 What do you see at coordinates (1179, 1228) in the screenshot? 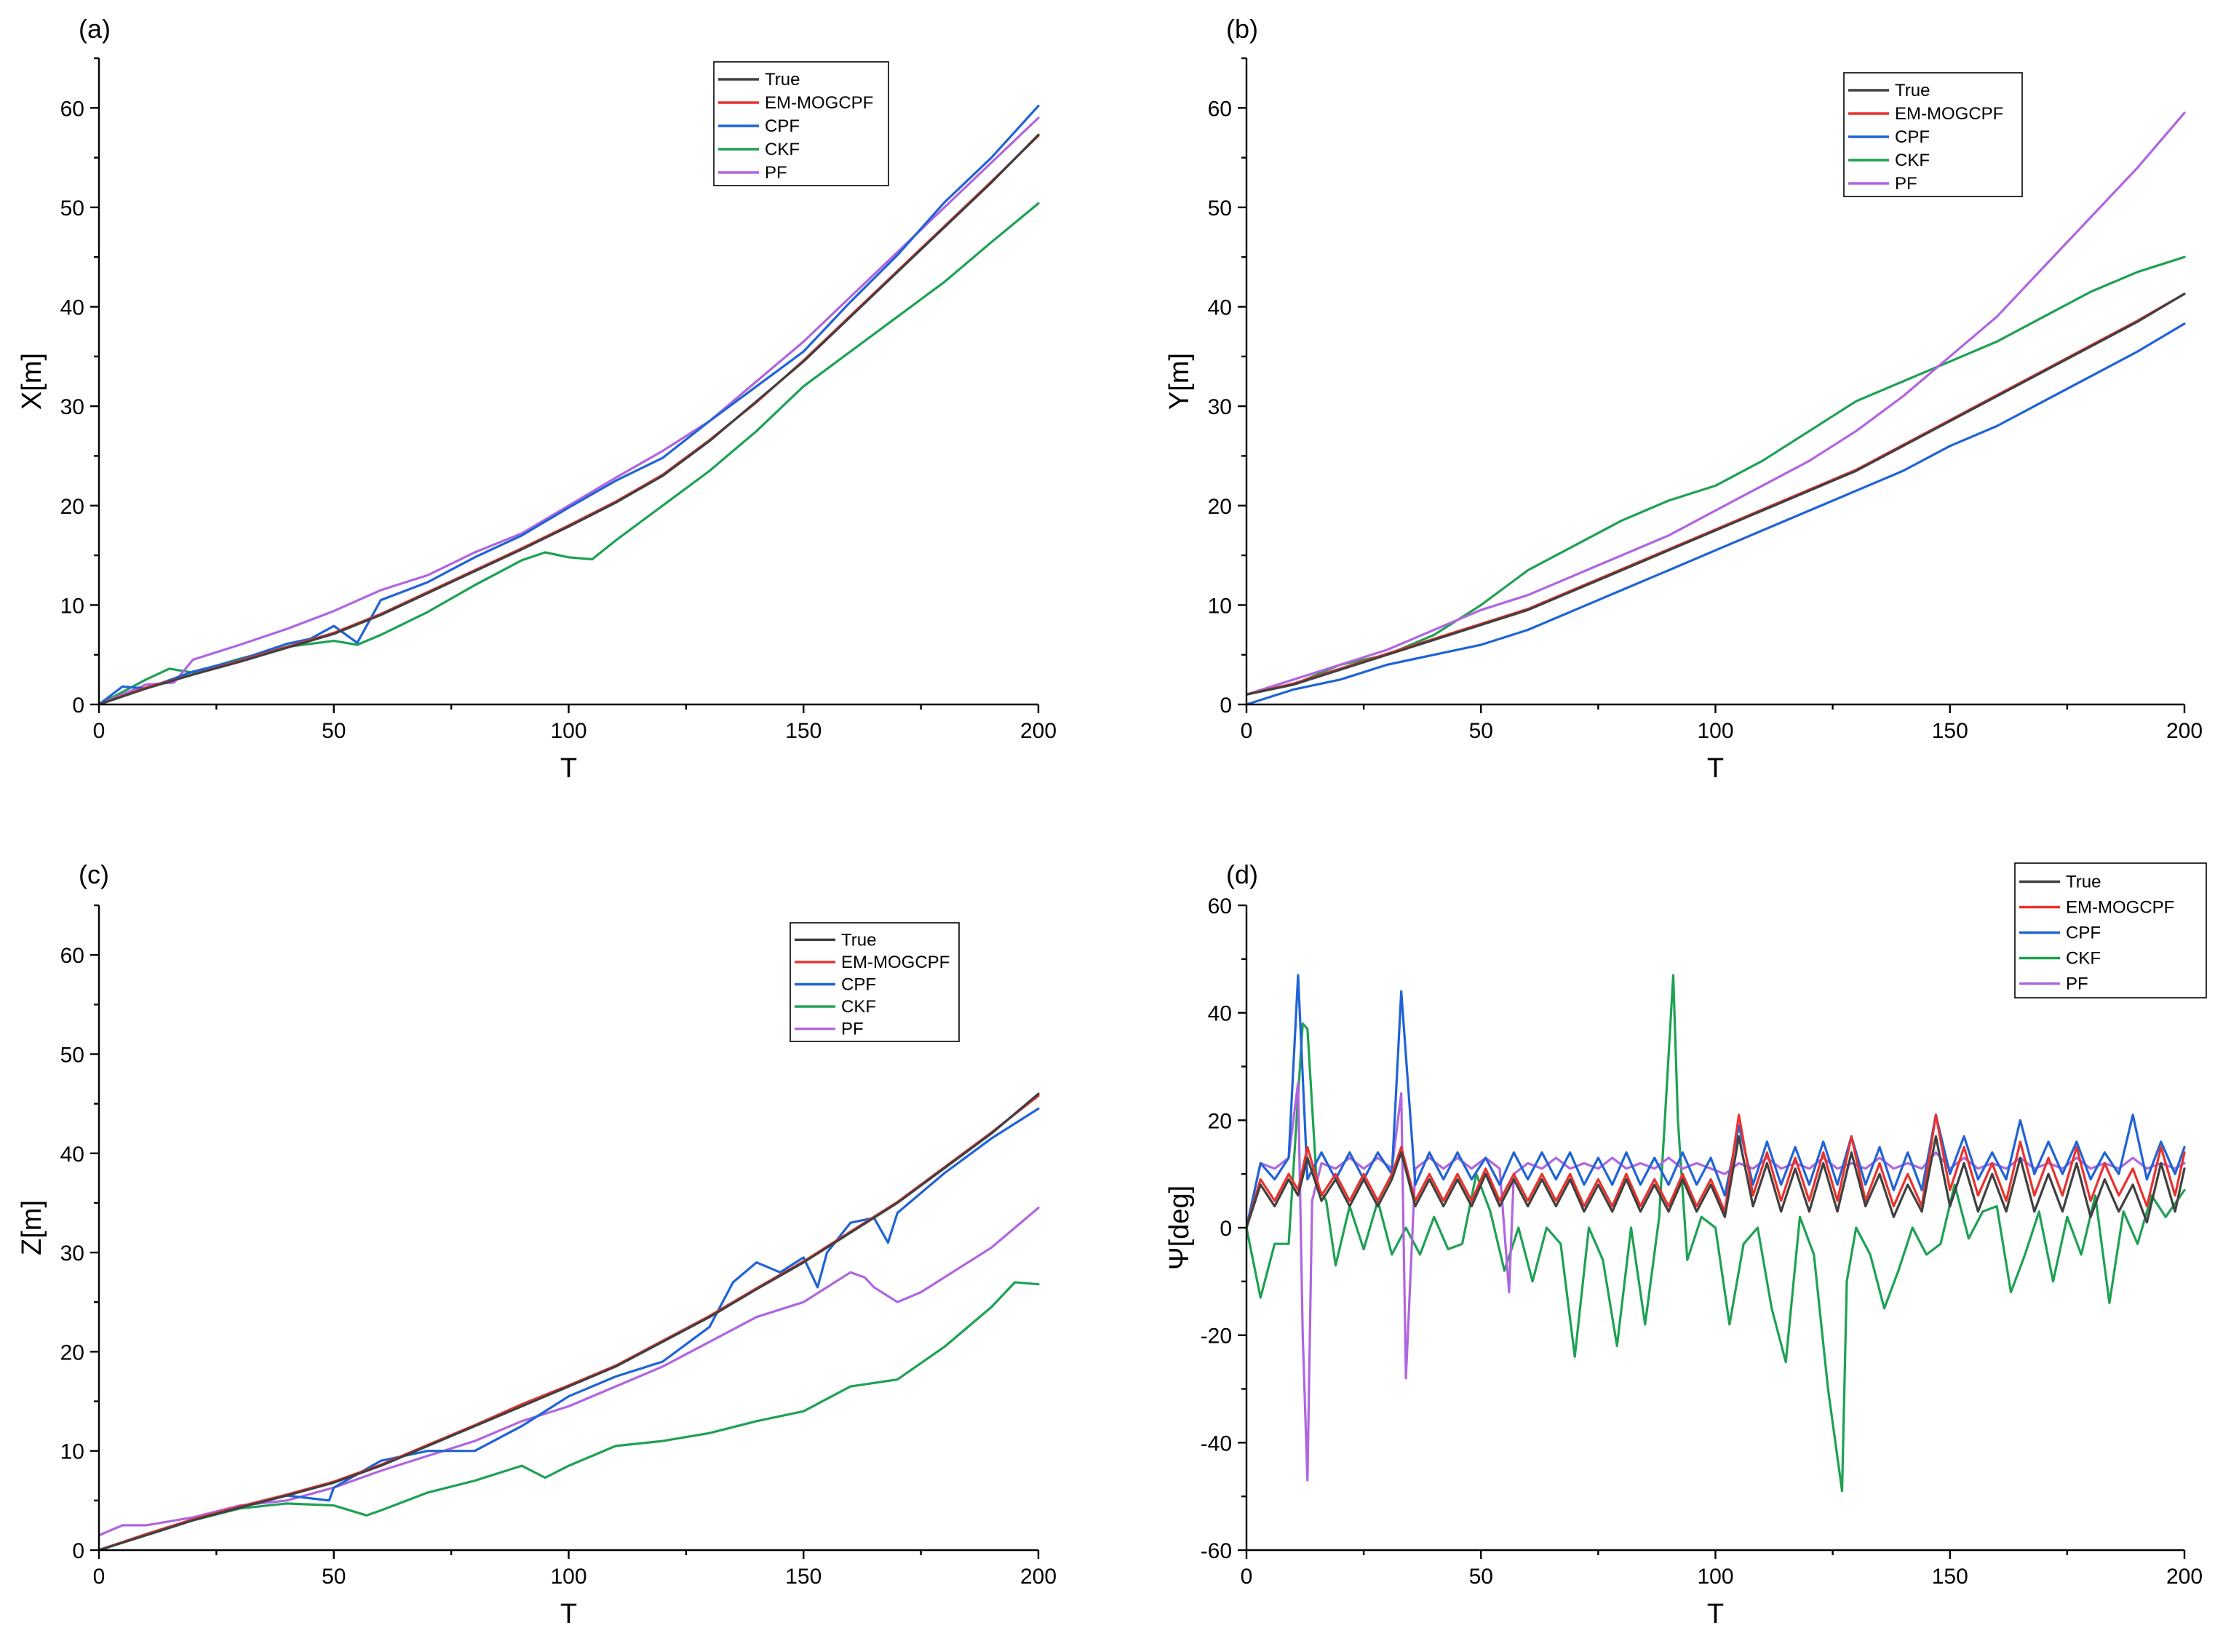
I see `y-axis-title: Ψ[deg]` at bounding box center [1179, 1228].